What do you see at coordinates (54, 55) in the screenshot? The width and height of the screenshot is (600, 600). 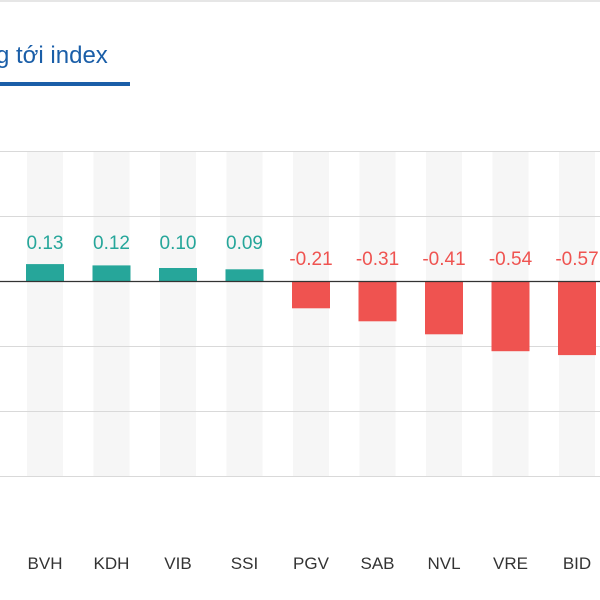 I see `chart-tab-title: g tới index` at bounding box center [54, 55].